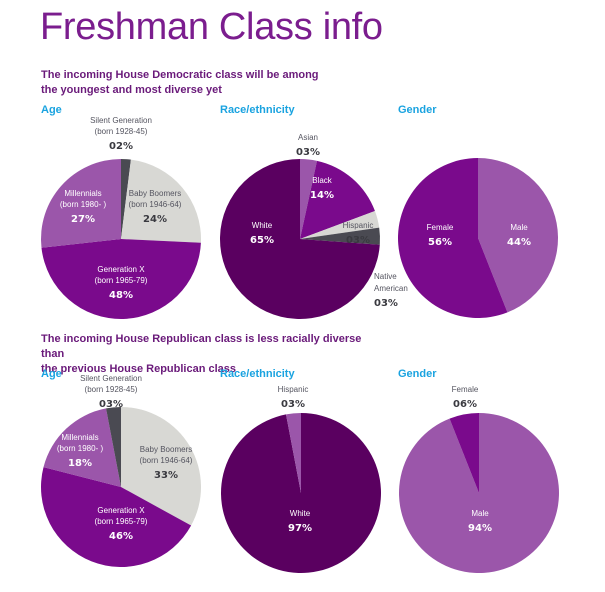  I want to click on slice-value-millennials: 18%, so click(80, 463).